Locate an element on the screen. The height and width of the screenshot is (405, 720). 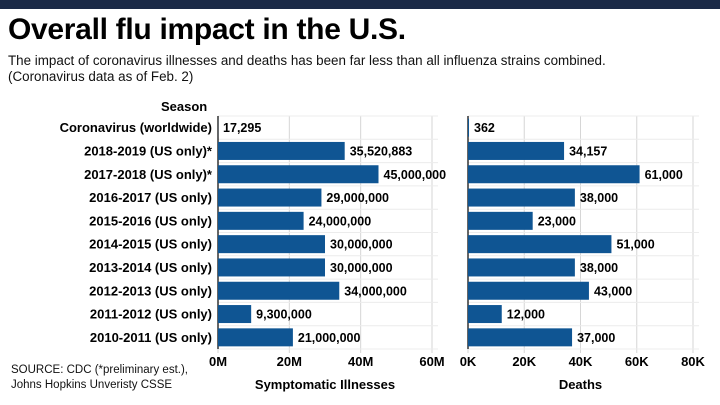
top-banner is located at coordinates (360, 4).